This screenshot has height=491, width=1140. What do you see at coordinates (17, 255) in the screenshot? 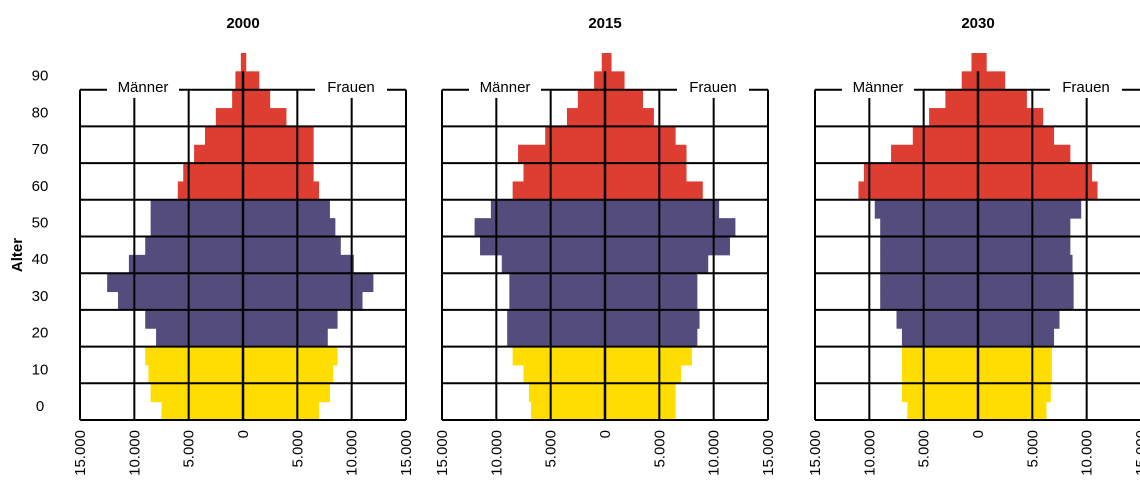
I see `y-axis-label: Alter` at bounding box center [17, 255].